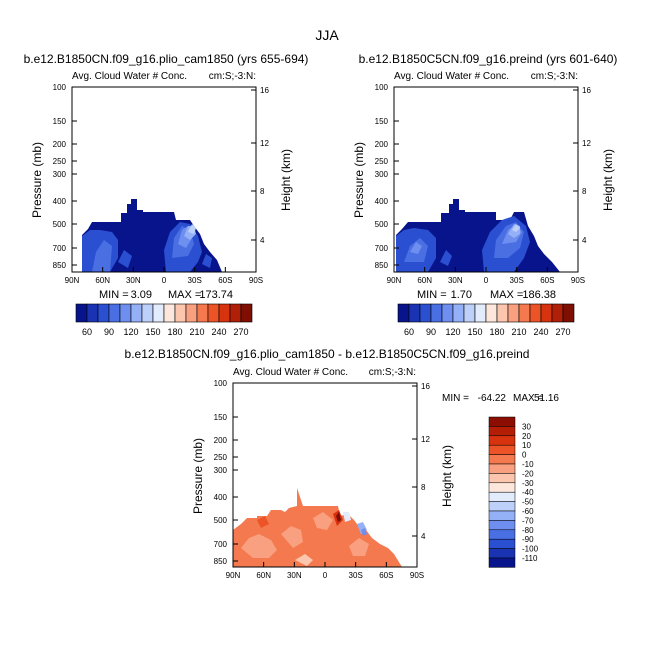  I want to click on panel-1-min-value: 3.09, so click(141, 295).